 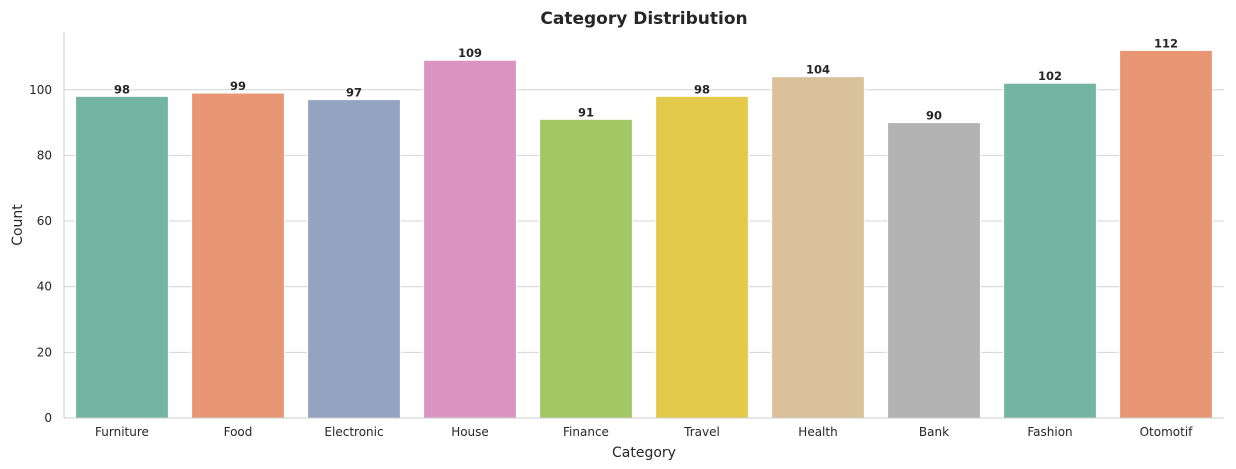 I want to click on bar-fashion, so click(x=1050, y=250).